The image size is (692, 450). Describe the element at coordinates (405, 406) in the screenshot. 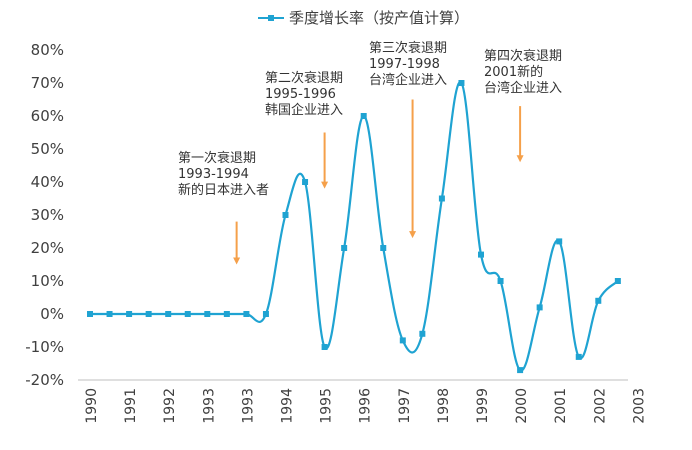

I see `x-tick-label: 1997` at that location.